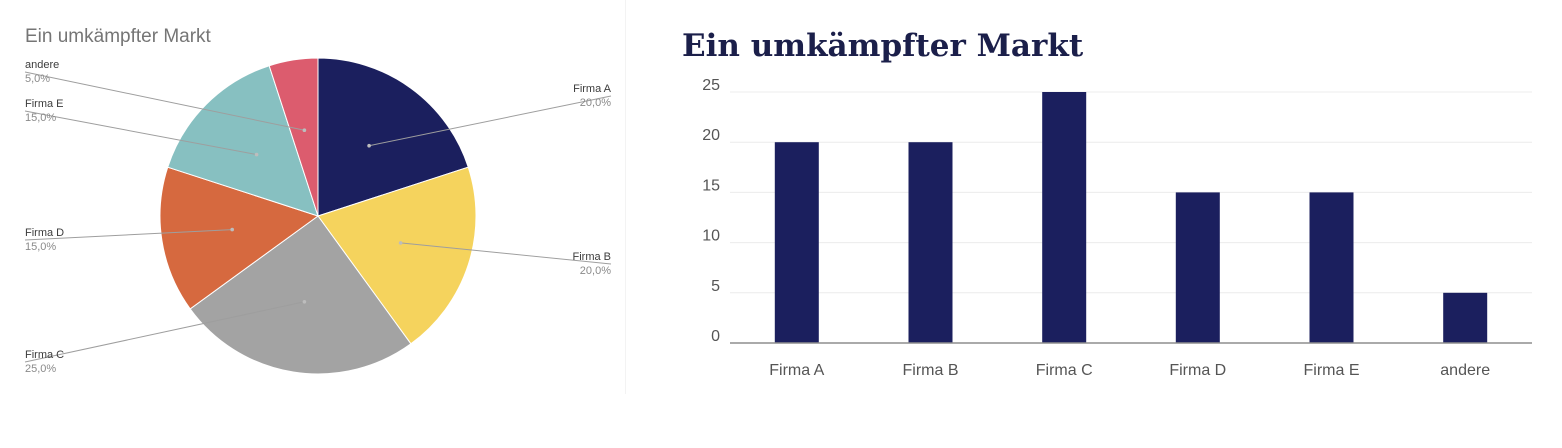 This screenshot has width=1562, height=448. Describe the element at coordinates (1465, 317) in the screenshot. I see `bar-andere` at that location.